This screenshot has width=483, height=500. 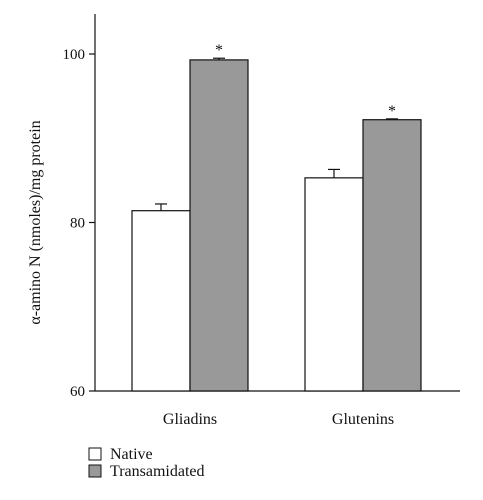 What do you see at coordinates (77, 392) in the screenshot?
I see `y-tick-label: 60` at bounding box center [77, 392].